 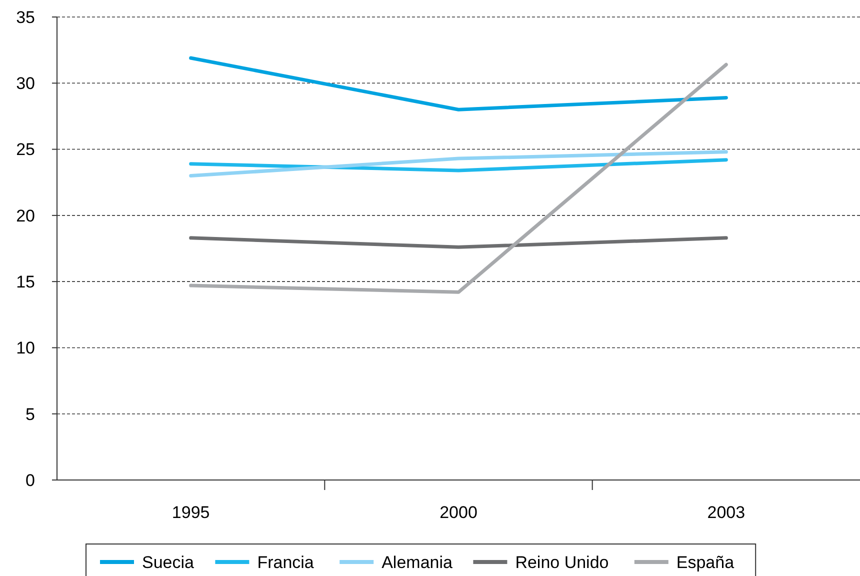 I want to click on y-tick-label: 35, so click(x=25, y=17).